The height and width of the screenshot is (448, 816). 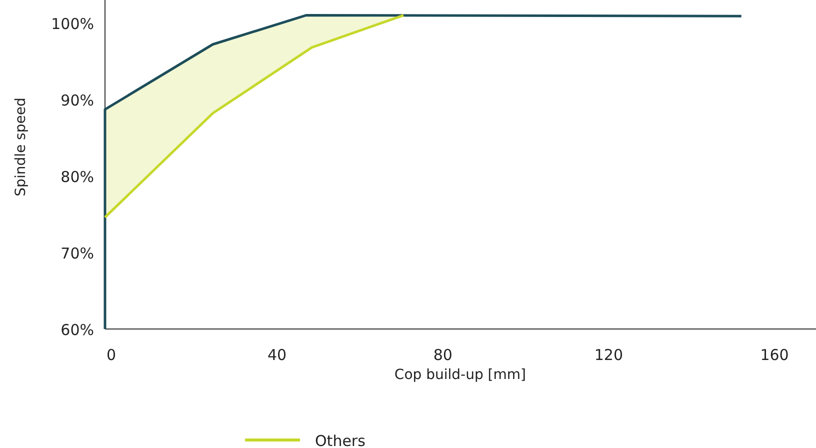 What do you see at coordinates (609, 355) in the screenshot?
I see `x-tick-label: 120` at bounding box center [609, 355].